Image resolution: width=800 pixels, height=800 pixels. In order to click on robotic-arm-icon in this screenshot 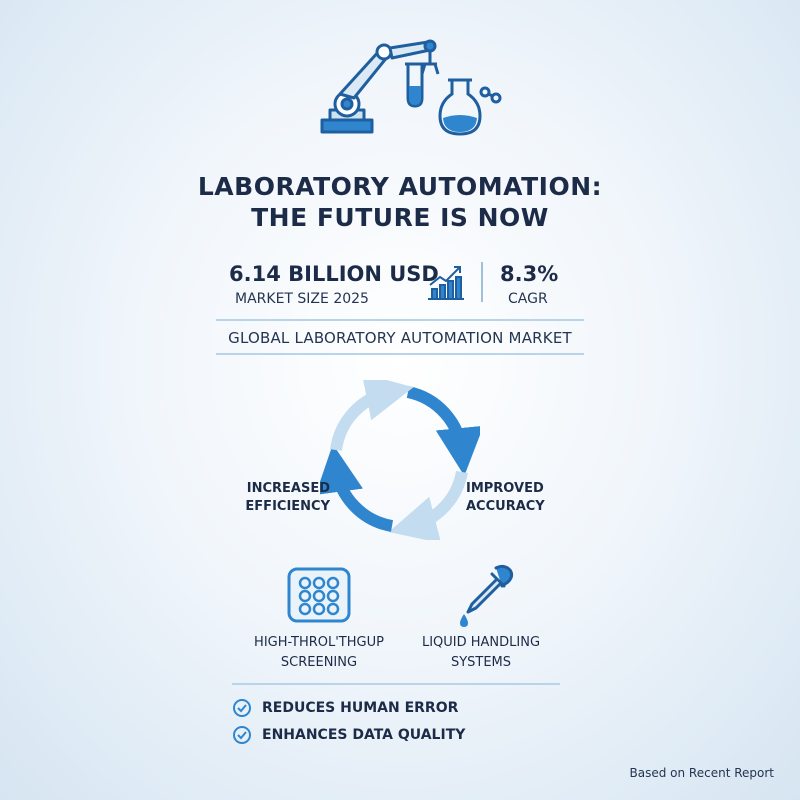, I will do `click(380, 86)`.